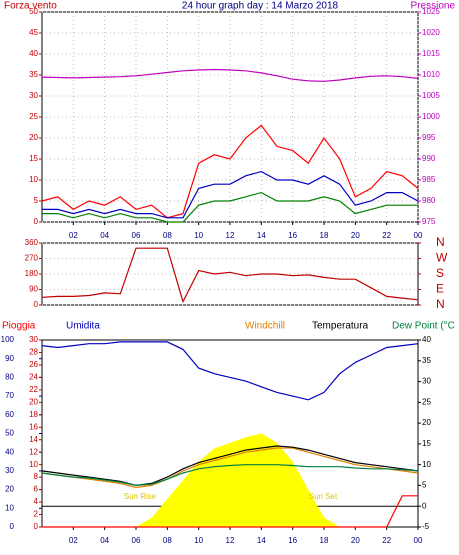 This screenshot has height=555, width=459. I want to click on y3-tick-label: 10, so click(33, 464).